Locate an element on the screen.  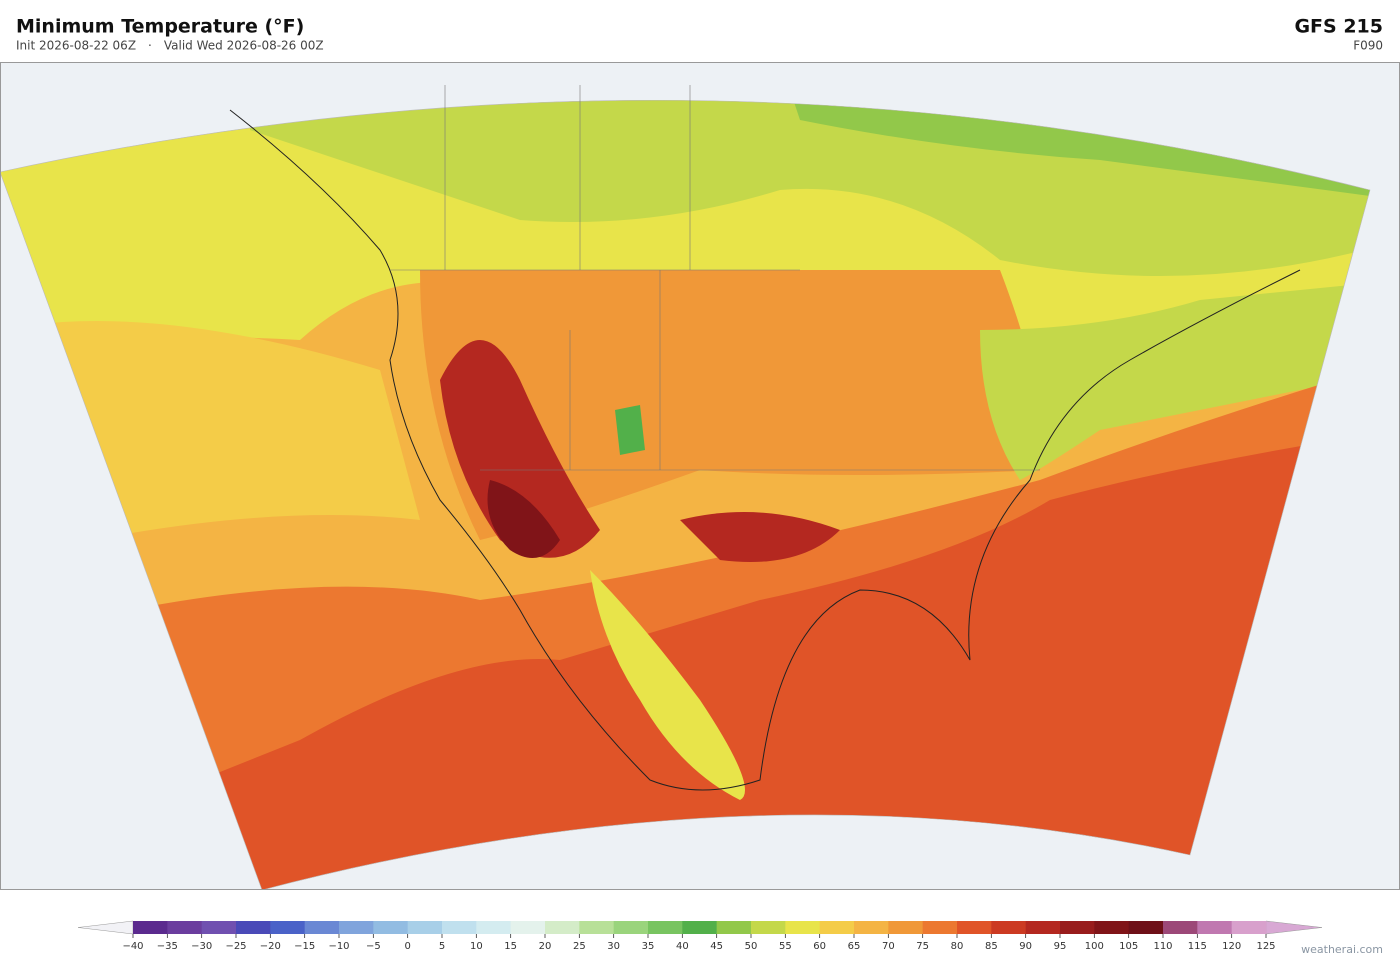
colorbar-tick-label: 40 is located at coordinates (682, 946).